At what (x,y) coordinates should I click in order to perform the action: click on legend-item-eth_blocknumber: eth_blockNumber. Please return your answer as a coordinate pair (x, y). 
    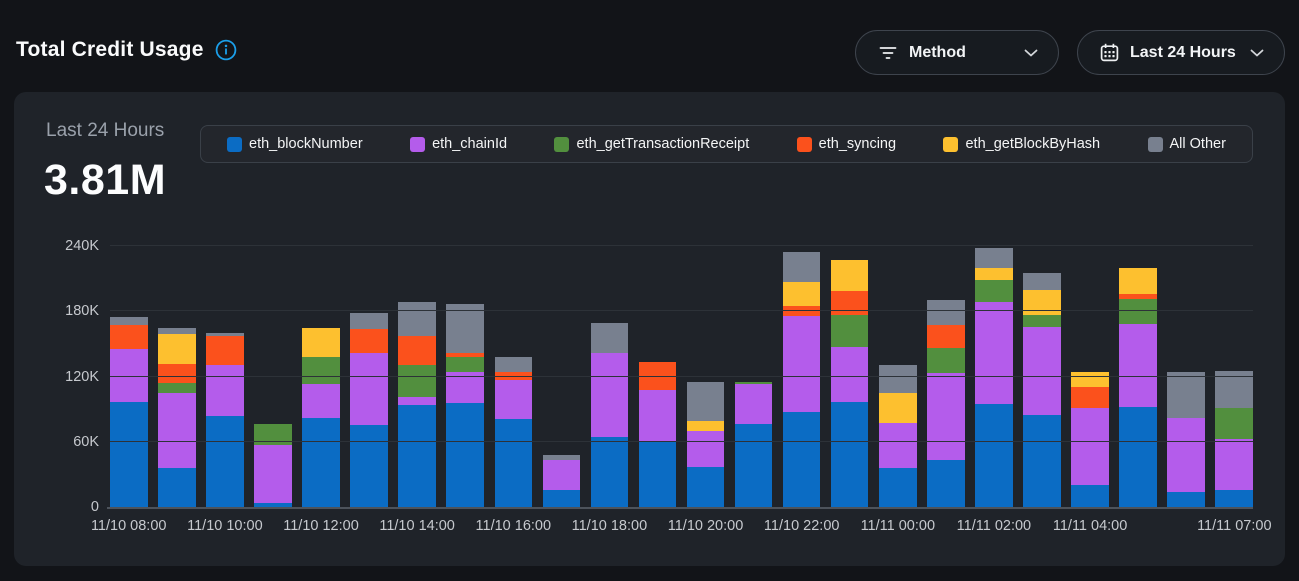
    Looking at the image, I should click on (295, 144).